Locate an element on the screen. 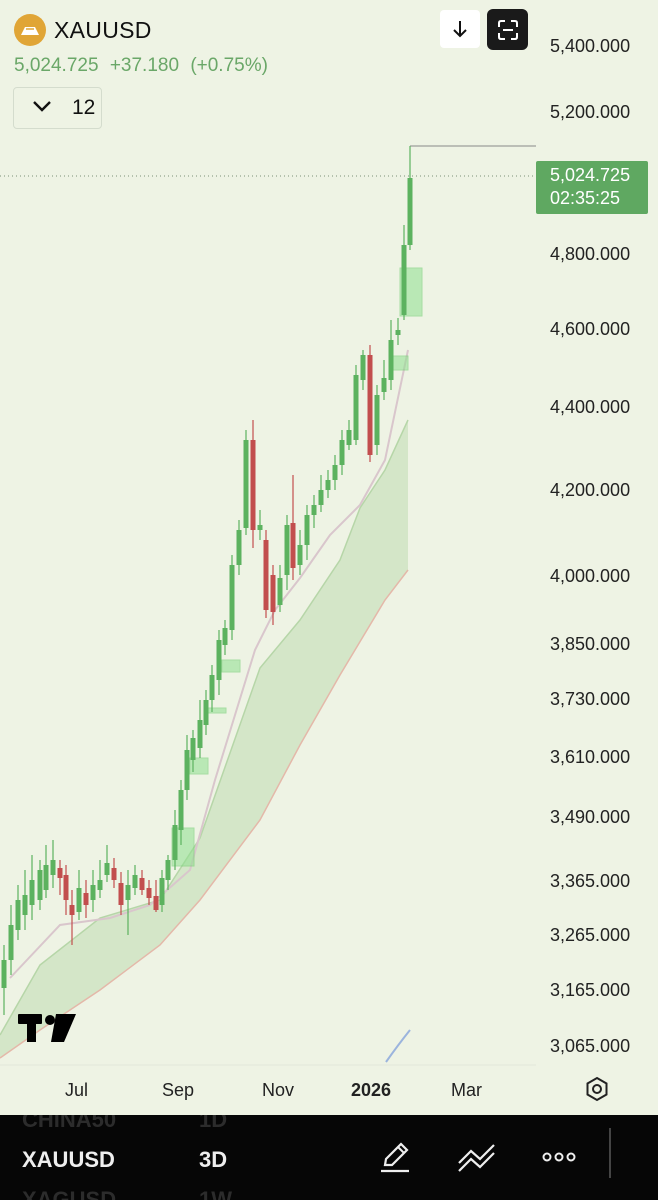 The image size is (658, 1200). price-axis-label: 3,730.000 is located at coordinates (590, 699).